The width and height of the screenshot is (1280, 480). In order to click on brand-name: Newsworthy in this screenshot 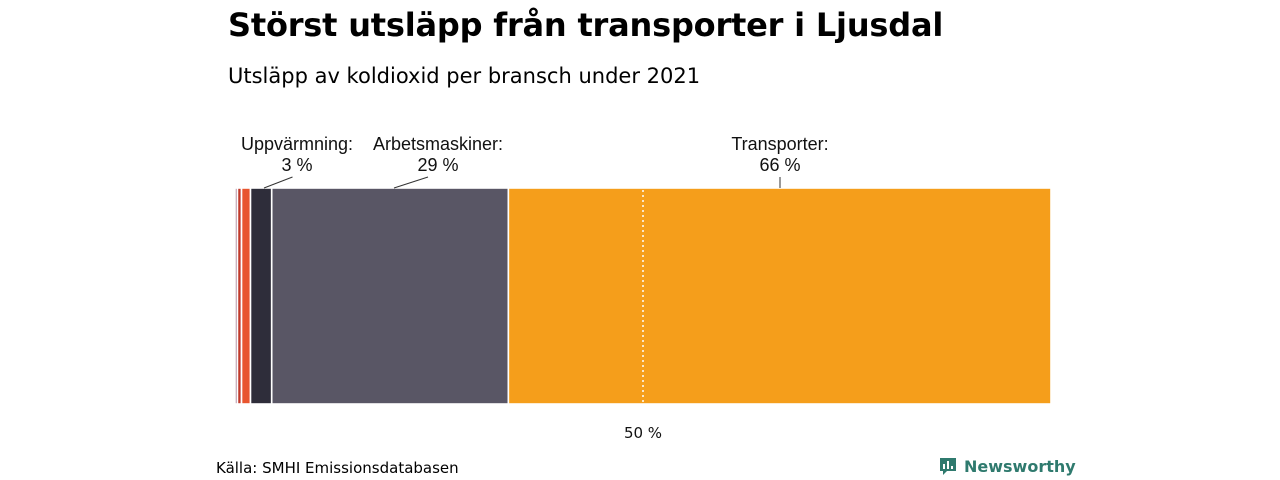, I will do `click(1020, 466)`.